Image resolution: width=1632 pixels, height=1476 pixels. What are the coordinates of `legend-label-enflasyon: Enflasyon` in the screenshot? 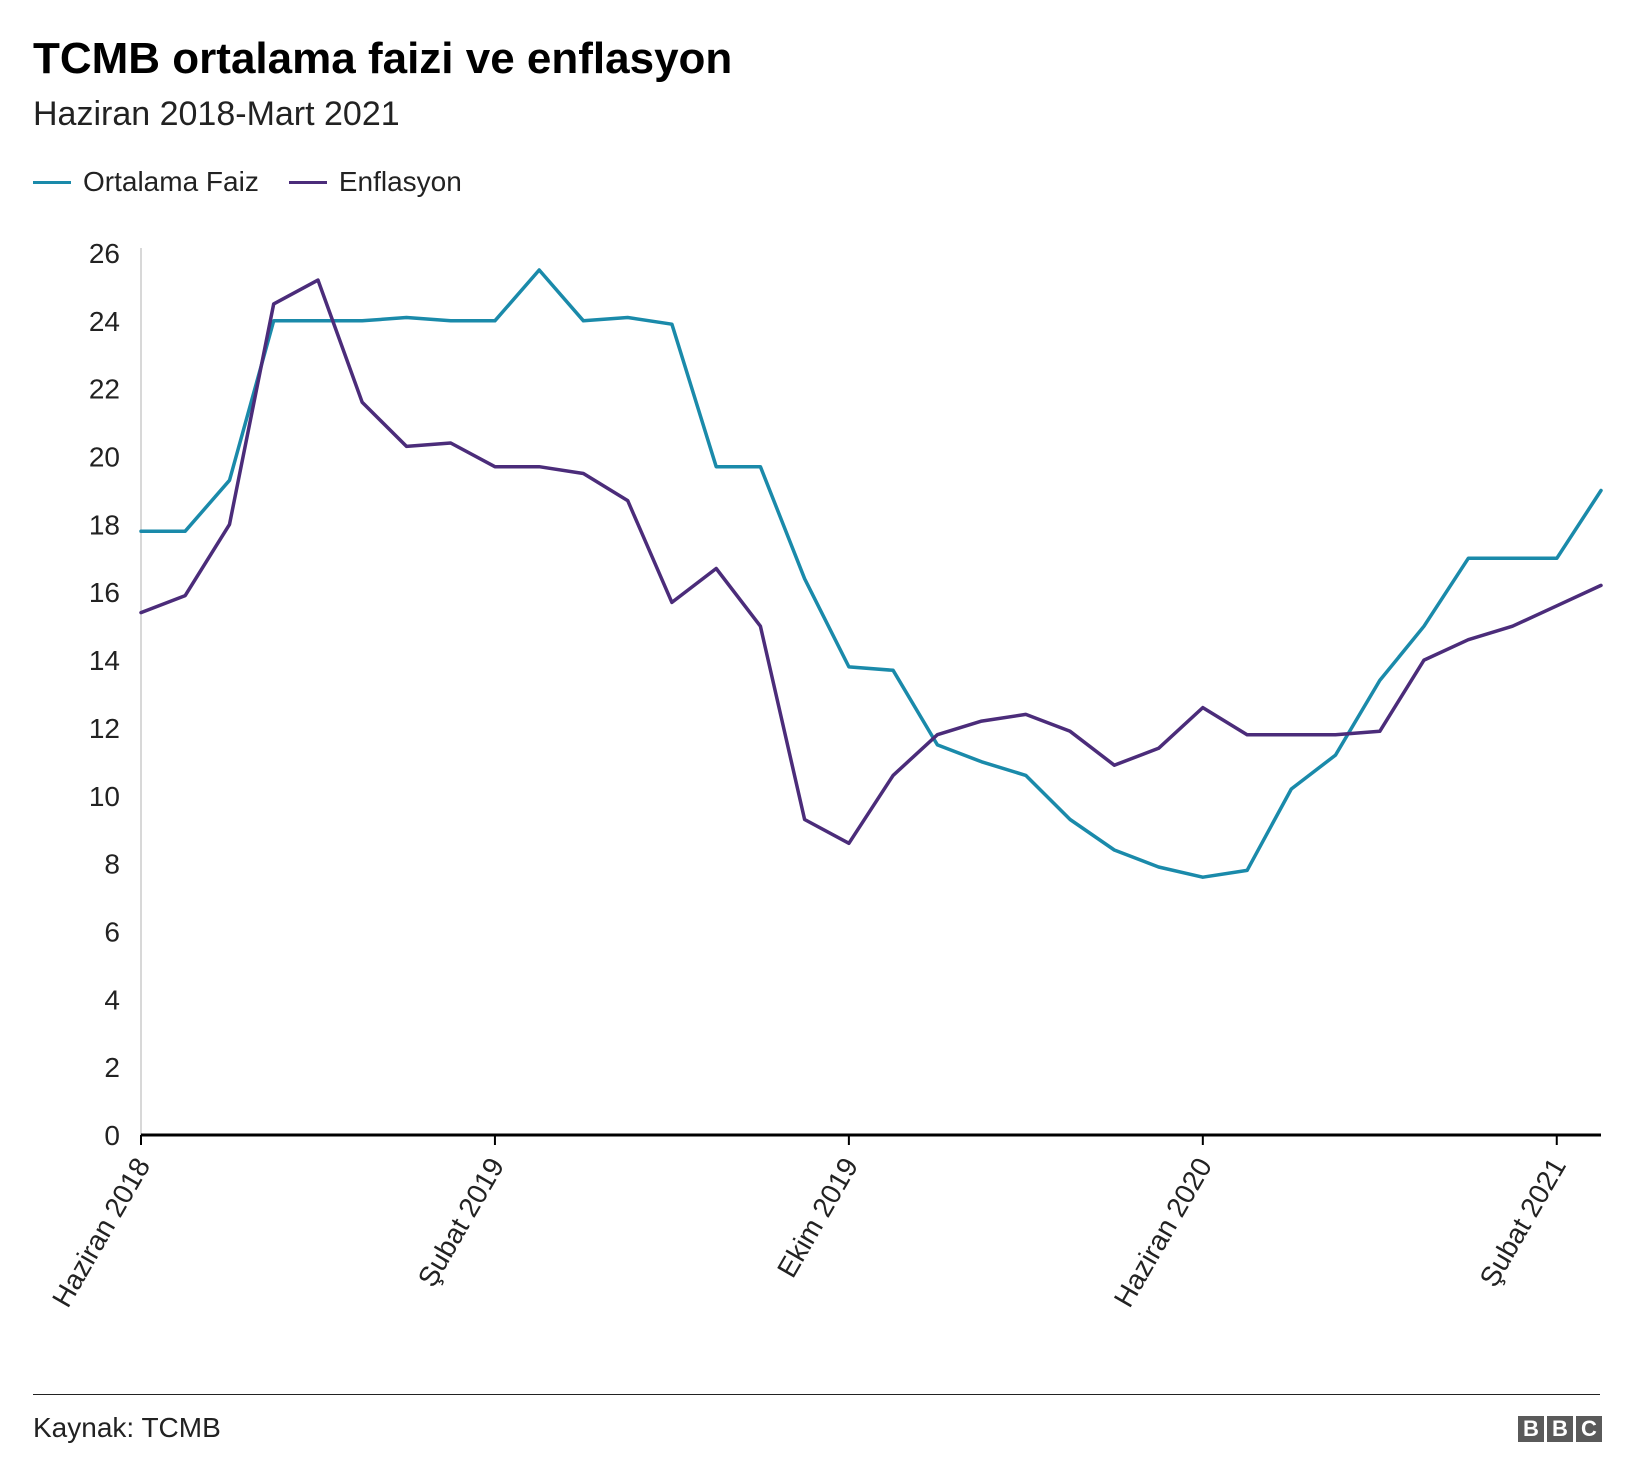 It's located at (400, 181).